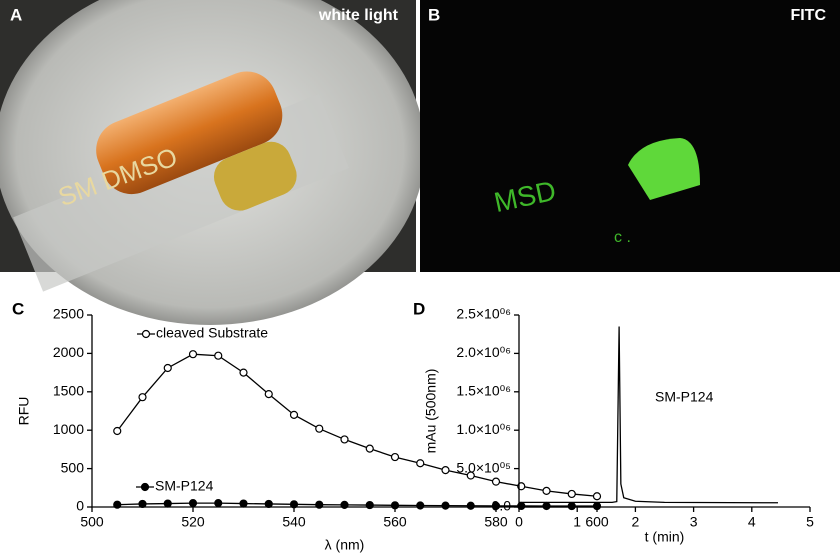 The image size is (840, 555). I want to click on panel-label: D, so click(419, 308).